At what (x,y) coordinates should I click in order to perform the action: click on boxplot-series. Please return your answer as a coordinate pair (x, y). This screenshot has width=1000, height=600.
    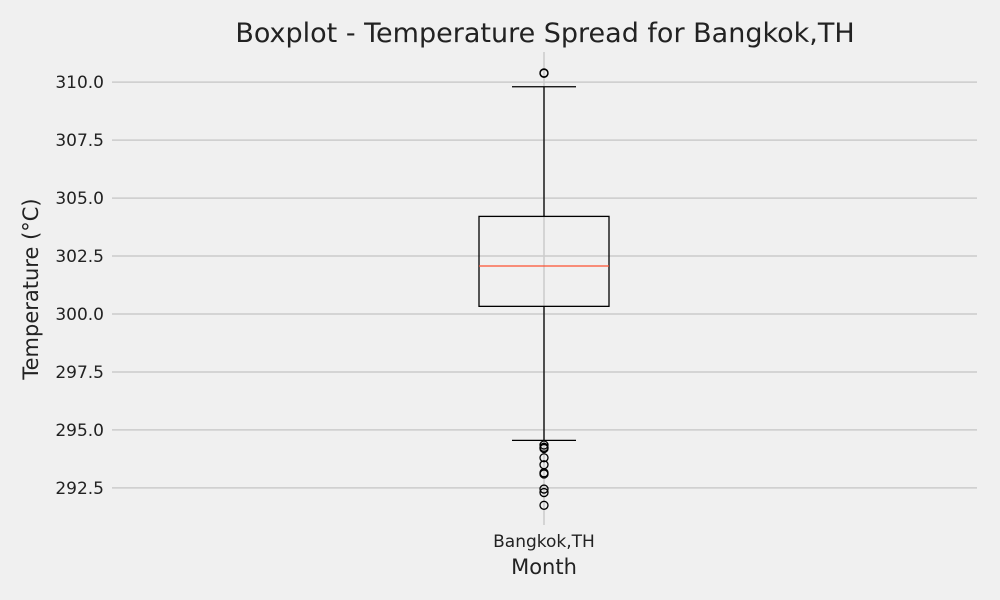
    Looking at the image, I should click on (544, 289).